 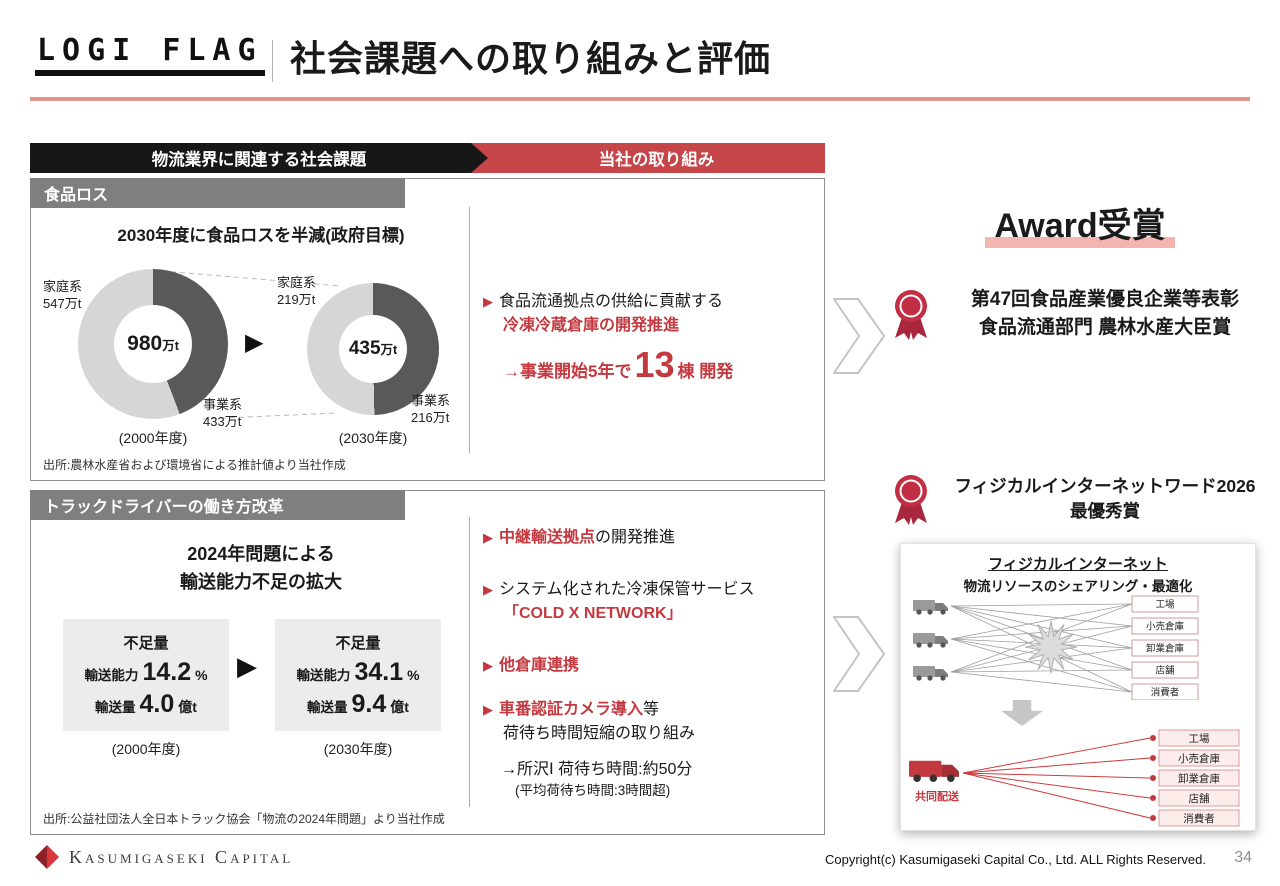 What do you see at coordinates (1165, 605) in the screenshot?
I see `node-label: 工場` at bounding box center [1165, 605].